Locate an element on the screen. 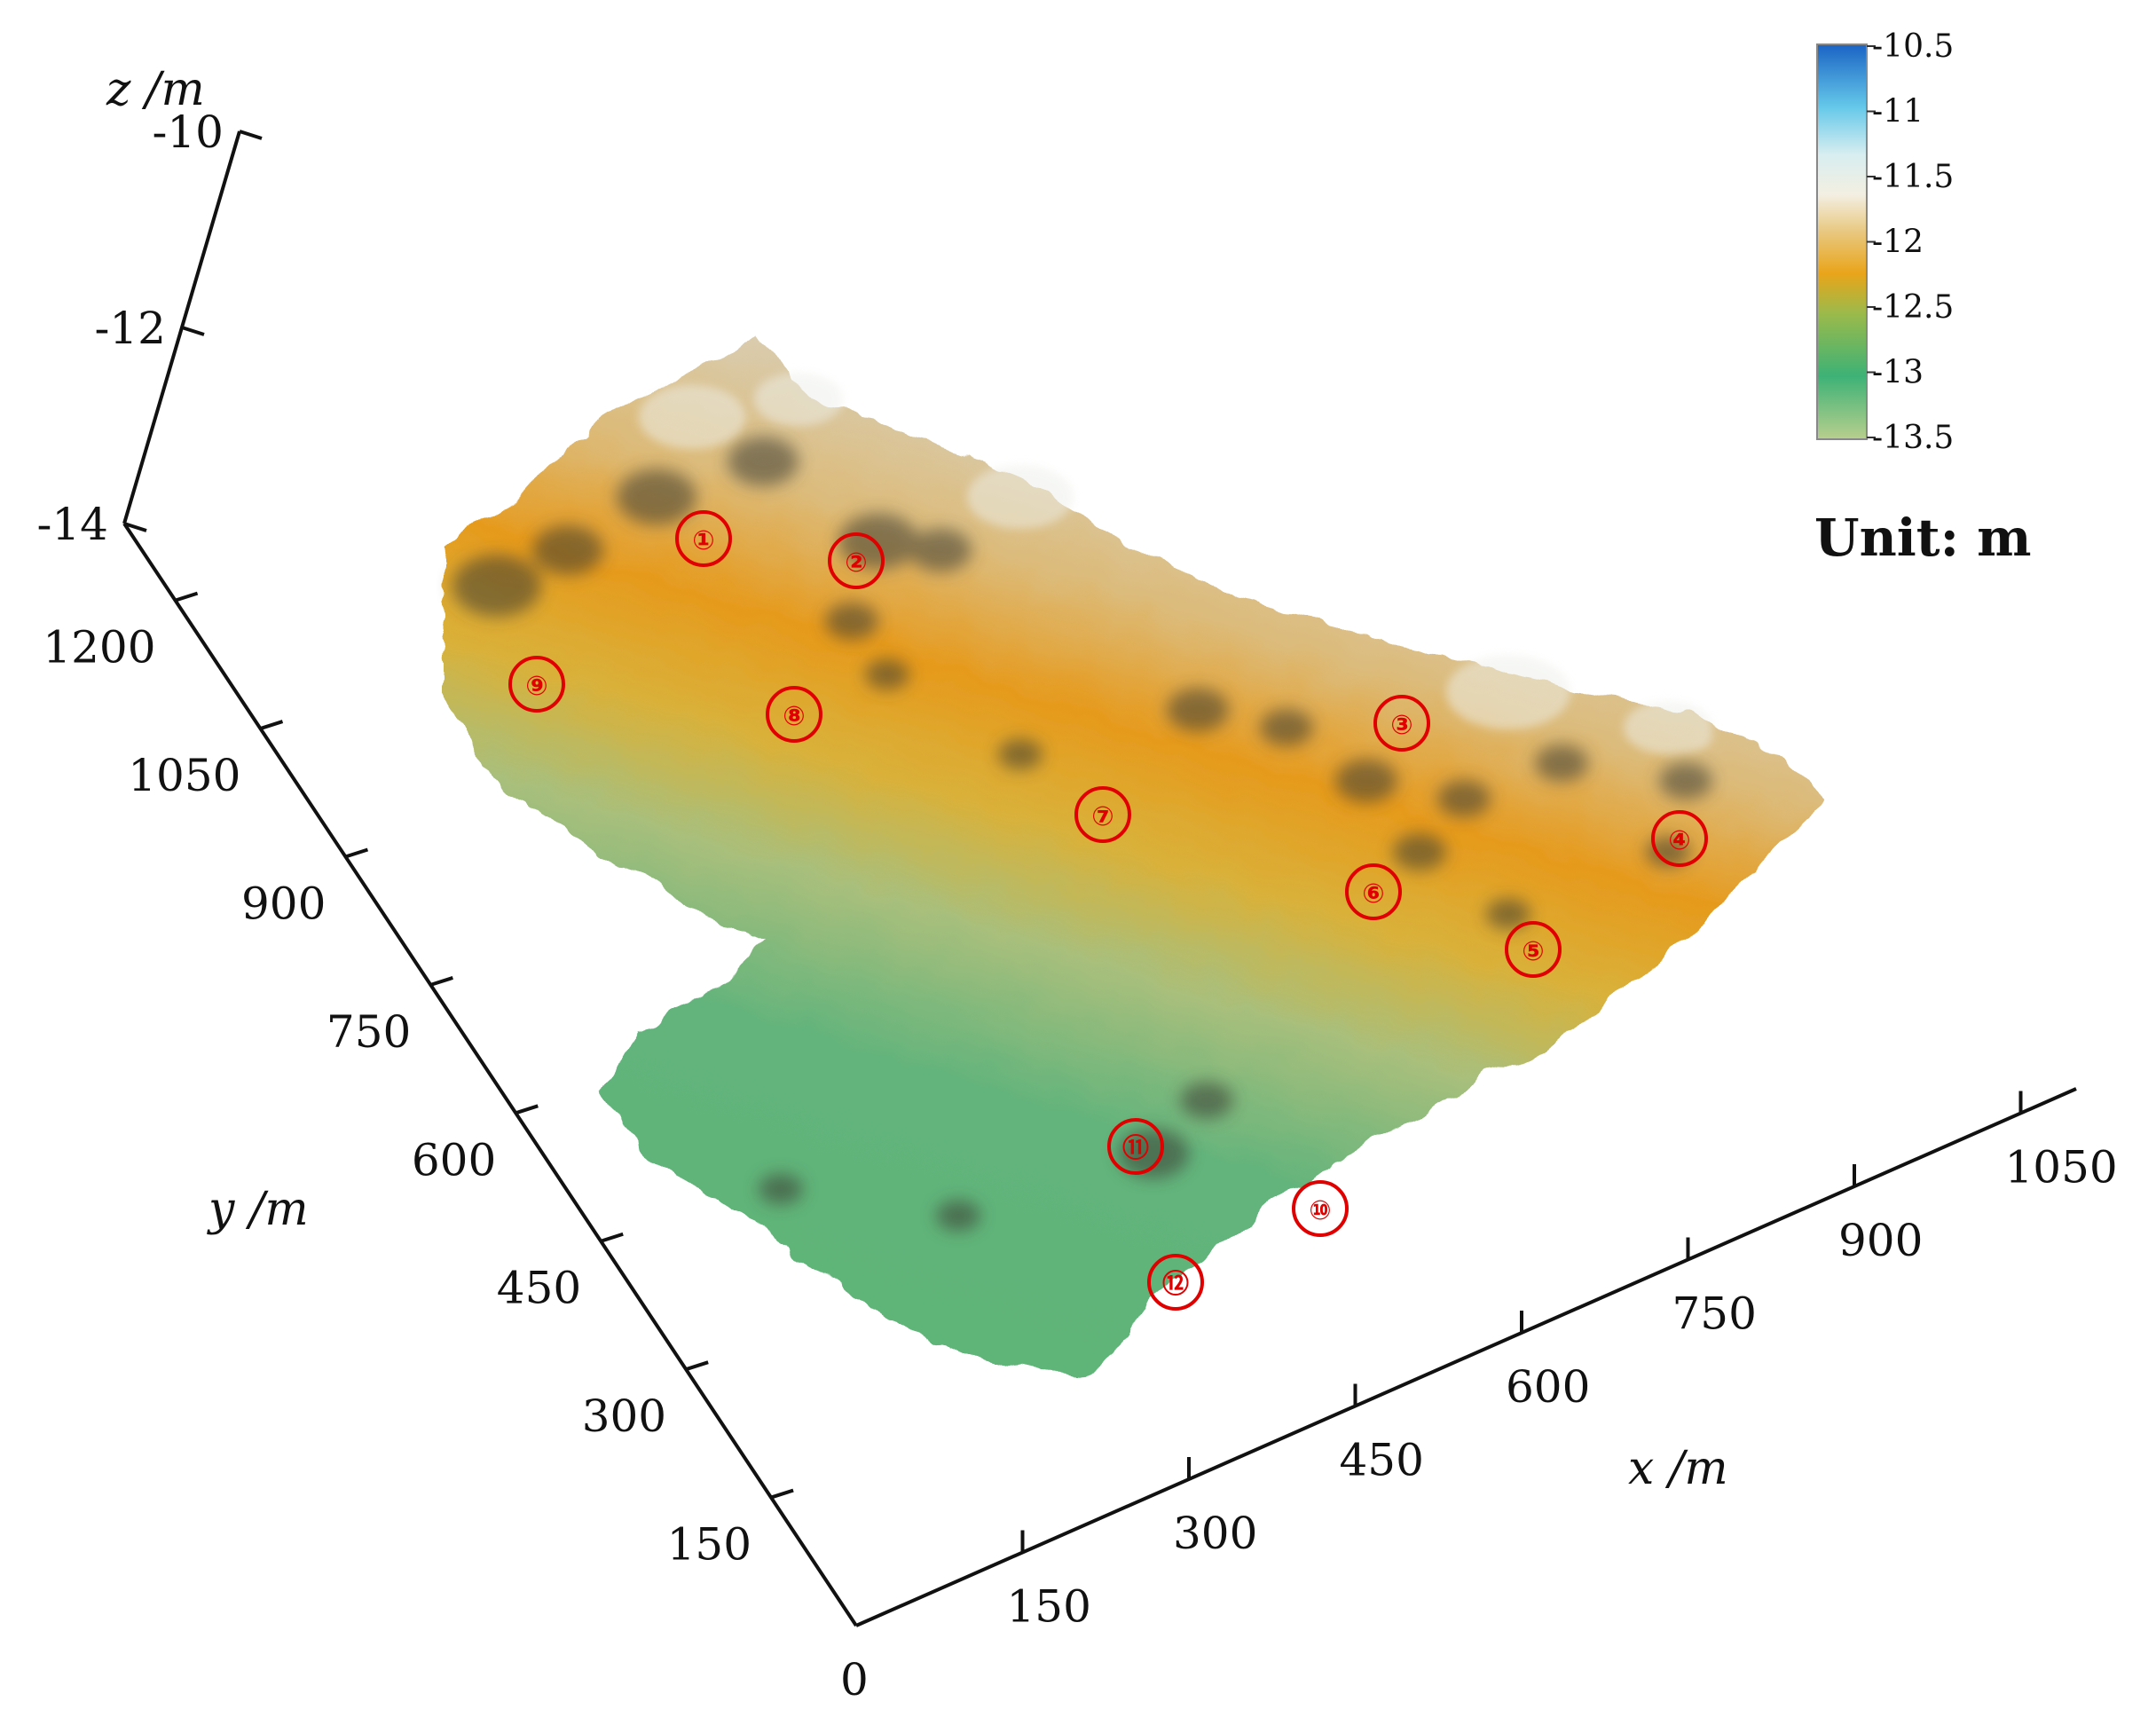 This screenshot has height=1733, width=2156. y-tick-label: 450 is located at coordinates (539, 1289).